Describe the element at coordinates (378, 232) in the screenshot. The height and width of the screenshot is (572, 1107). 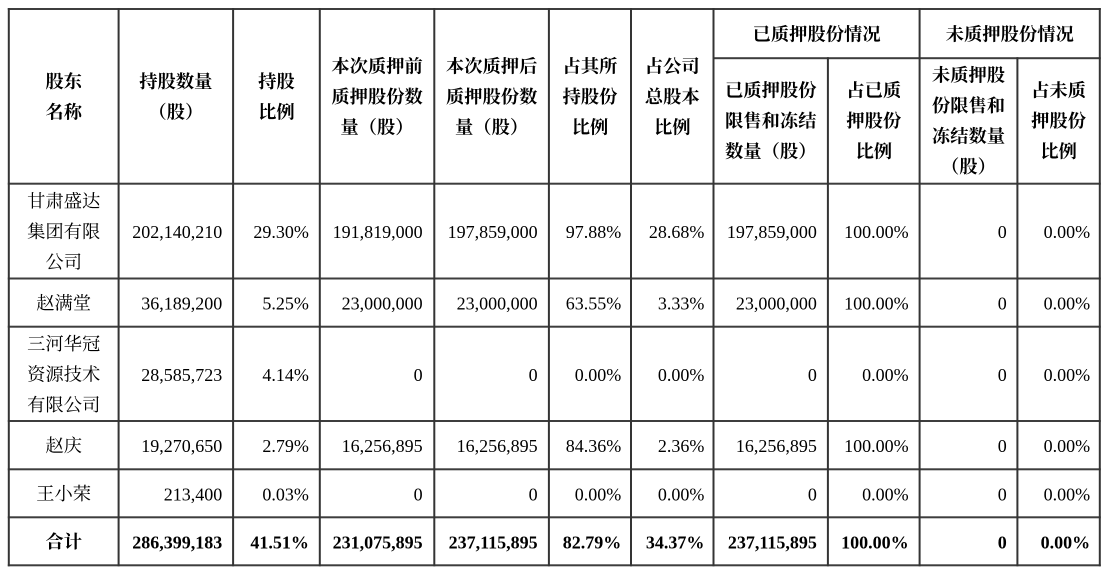
I see `svg-text: 191,819,000` at that location.